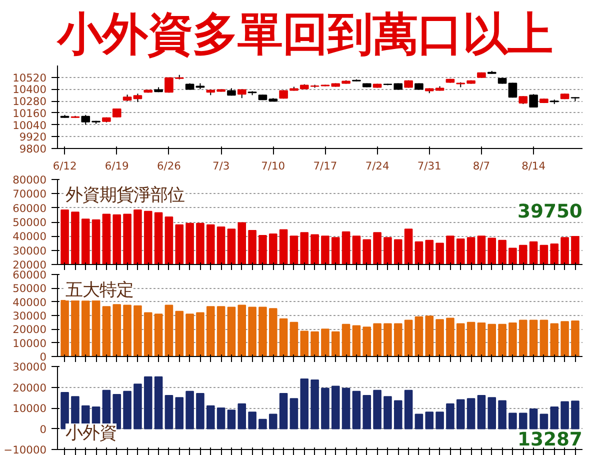  What do you see at coordinates (325, 166) in the screenshot?
I see `x-tick-label: 7/17` at bounding box center [325, 166].